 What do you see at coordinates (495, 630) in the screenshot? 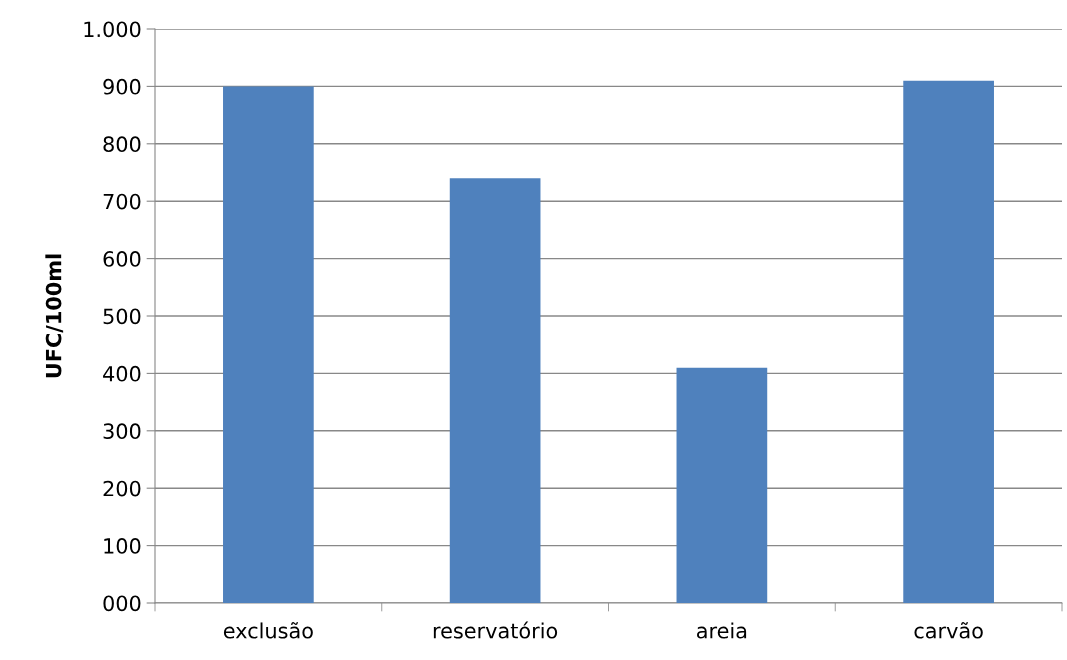
I see `x-tick-label: reservatório` at bounding box center [495, 630].